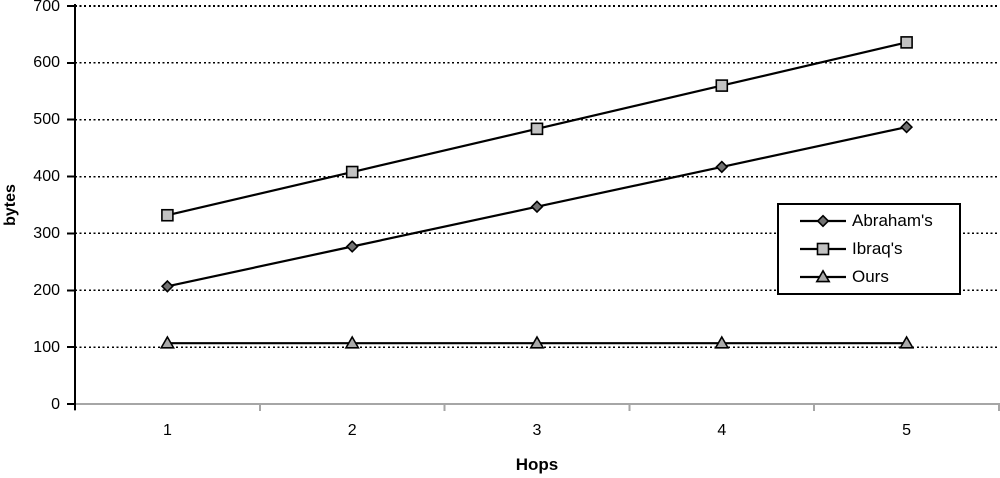 This screenshot has width=1000, height=478. Describe the element at coordinates (722, 430) in the screenshot. I see `x-tick-label: 4` at that location.